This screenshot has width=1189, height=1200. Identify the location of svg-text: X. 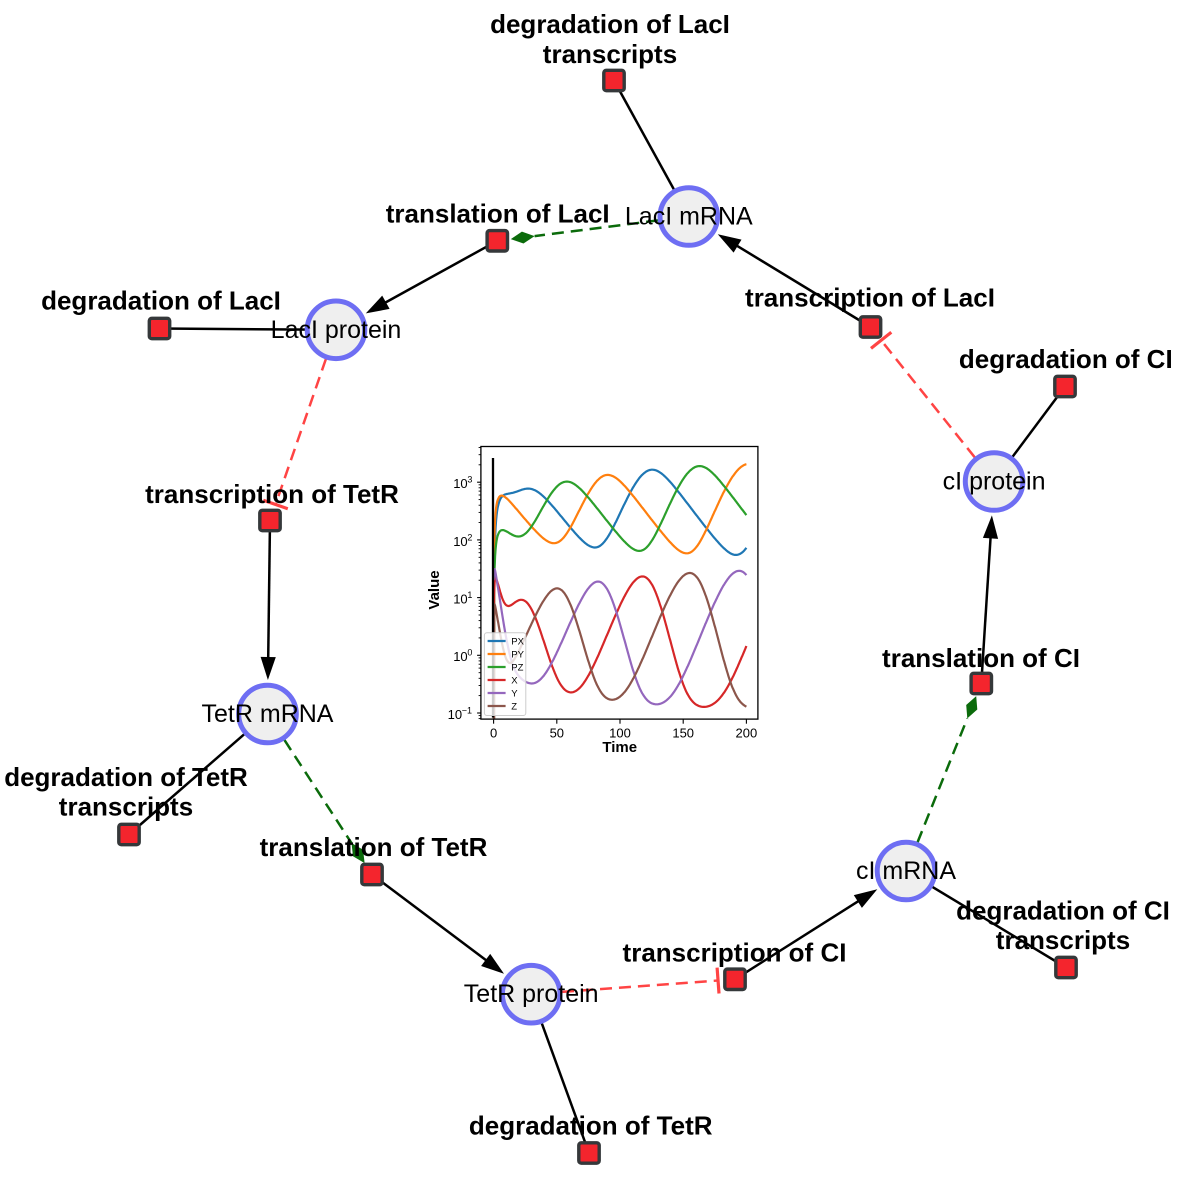
(514, 680).